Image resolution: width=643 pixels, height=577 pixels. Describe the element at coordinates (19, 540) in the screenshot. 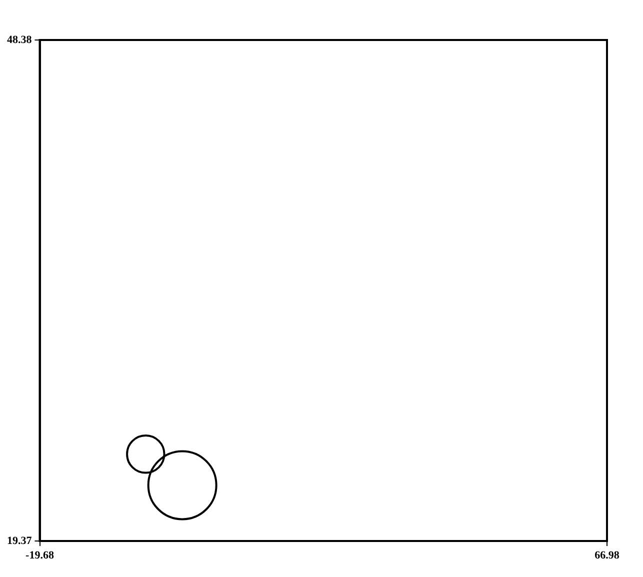

I see `y-tick-label: 19.37` at that location.